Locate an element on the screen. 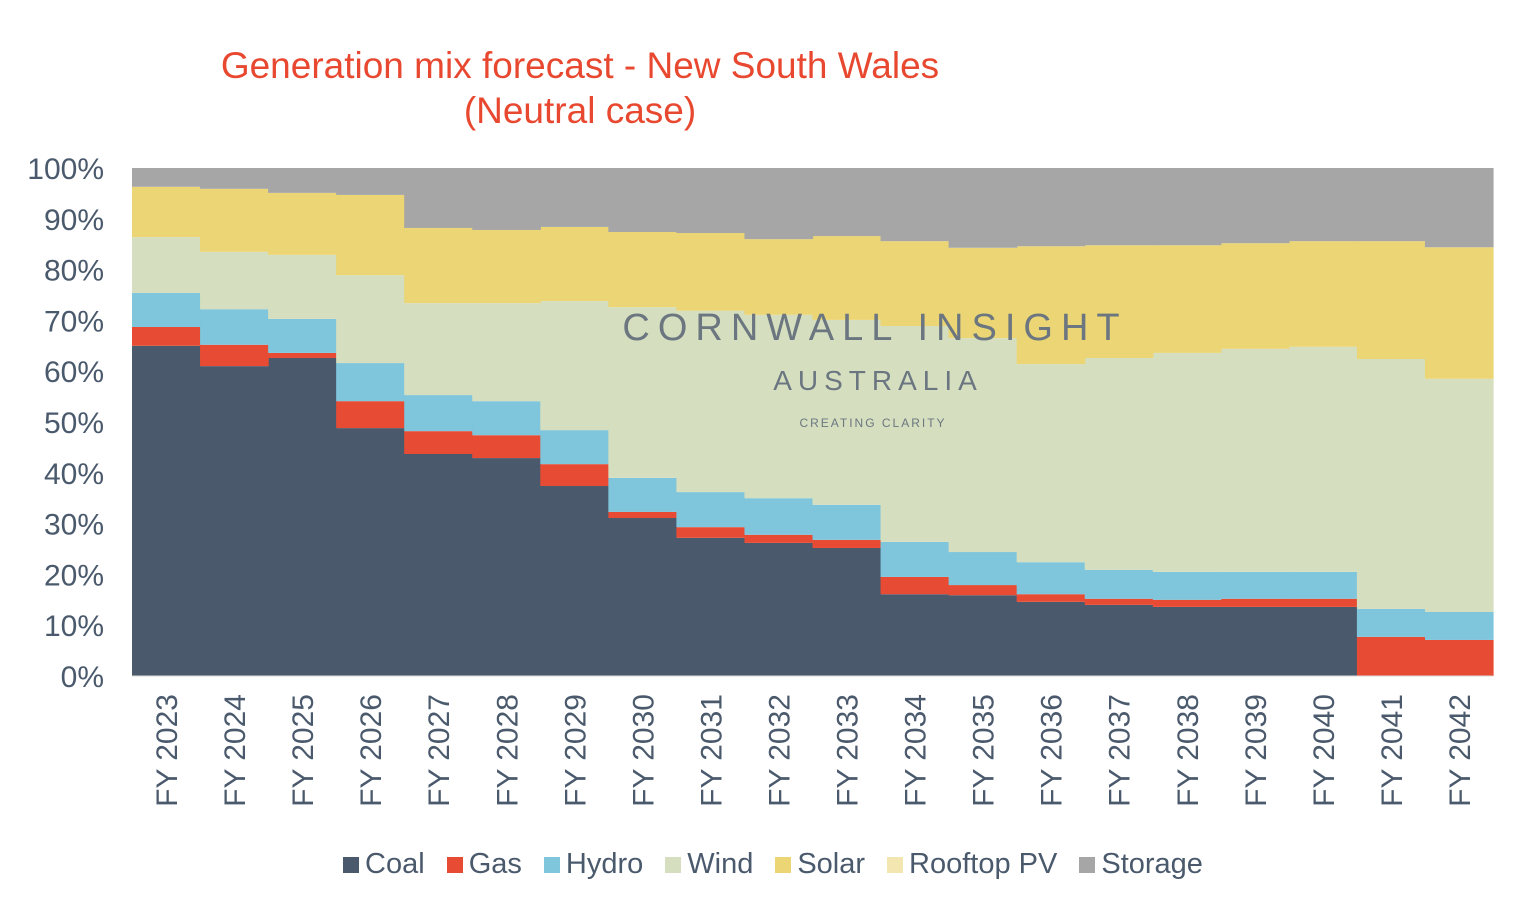  chart-subtitle: (Neutral case) is located at coordinates (580, 110).